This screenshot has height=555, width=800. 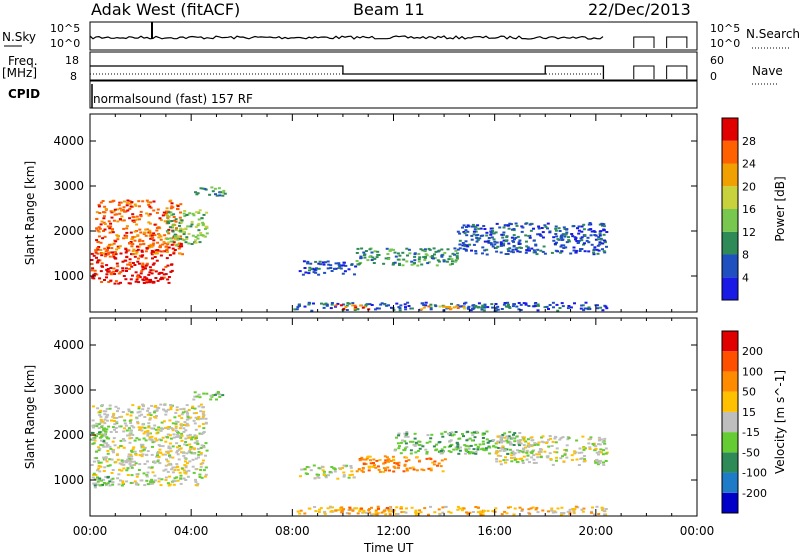 What do you see at coordinates (494, 531) in the screenshot?
I see `x-tick-label: 16:00` at bounding box center [494, 531].